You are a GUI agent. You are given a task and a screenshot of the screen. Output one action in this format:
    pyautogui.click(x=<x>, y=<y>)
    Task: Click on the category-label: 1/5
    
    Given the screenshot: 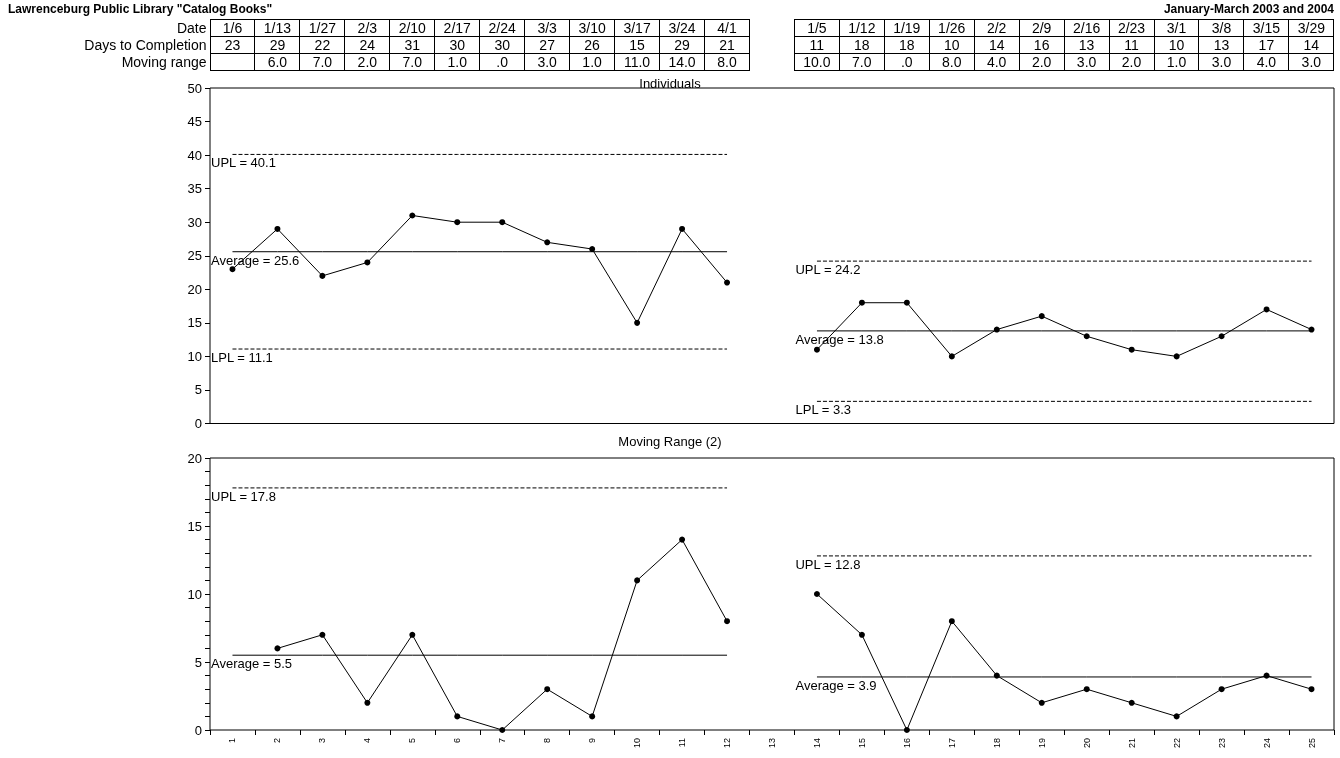 What is the action you would take?
    pyautogui.click(x=817, y=28)
    